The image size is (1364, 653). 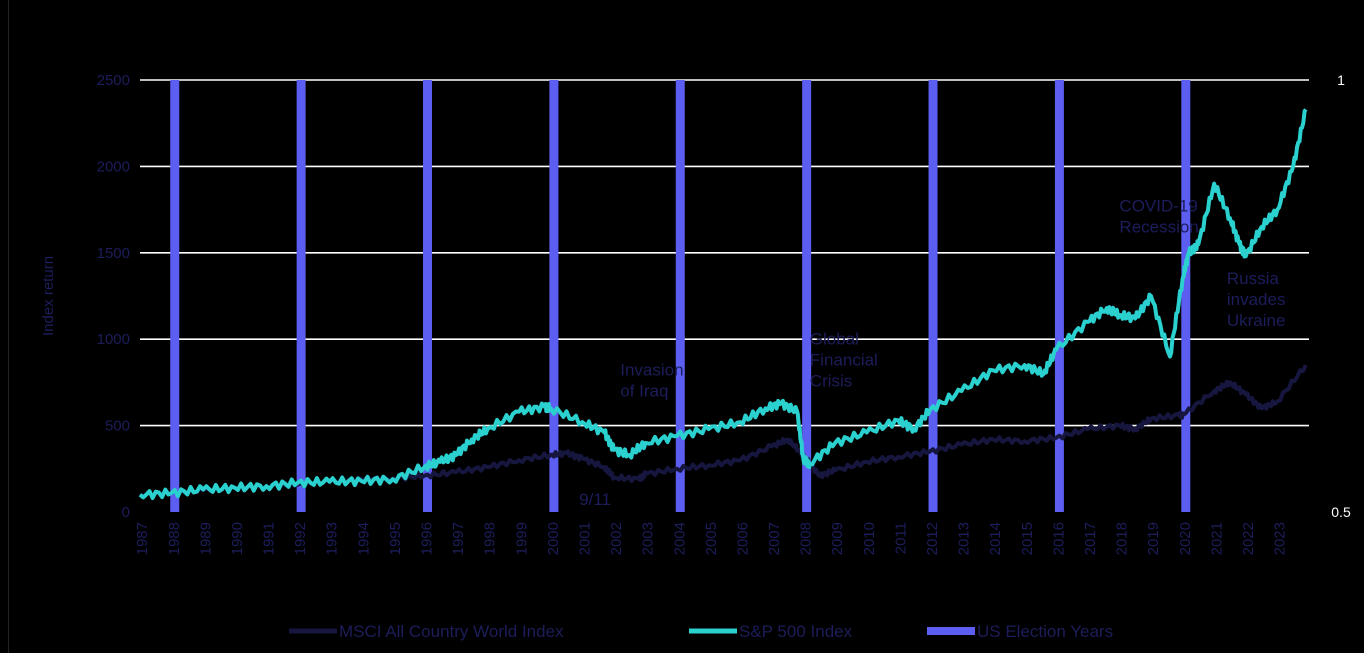 What do you see at coordinates (1341, 512) in the screenshot?
I see `y2-tick-0.5: 0.5` at bounding box center [1341, 512].